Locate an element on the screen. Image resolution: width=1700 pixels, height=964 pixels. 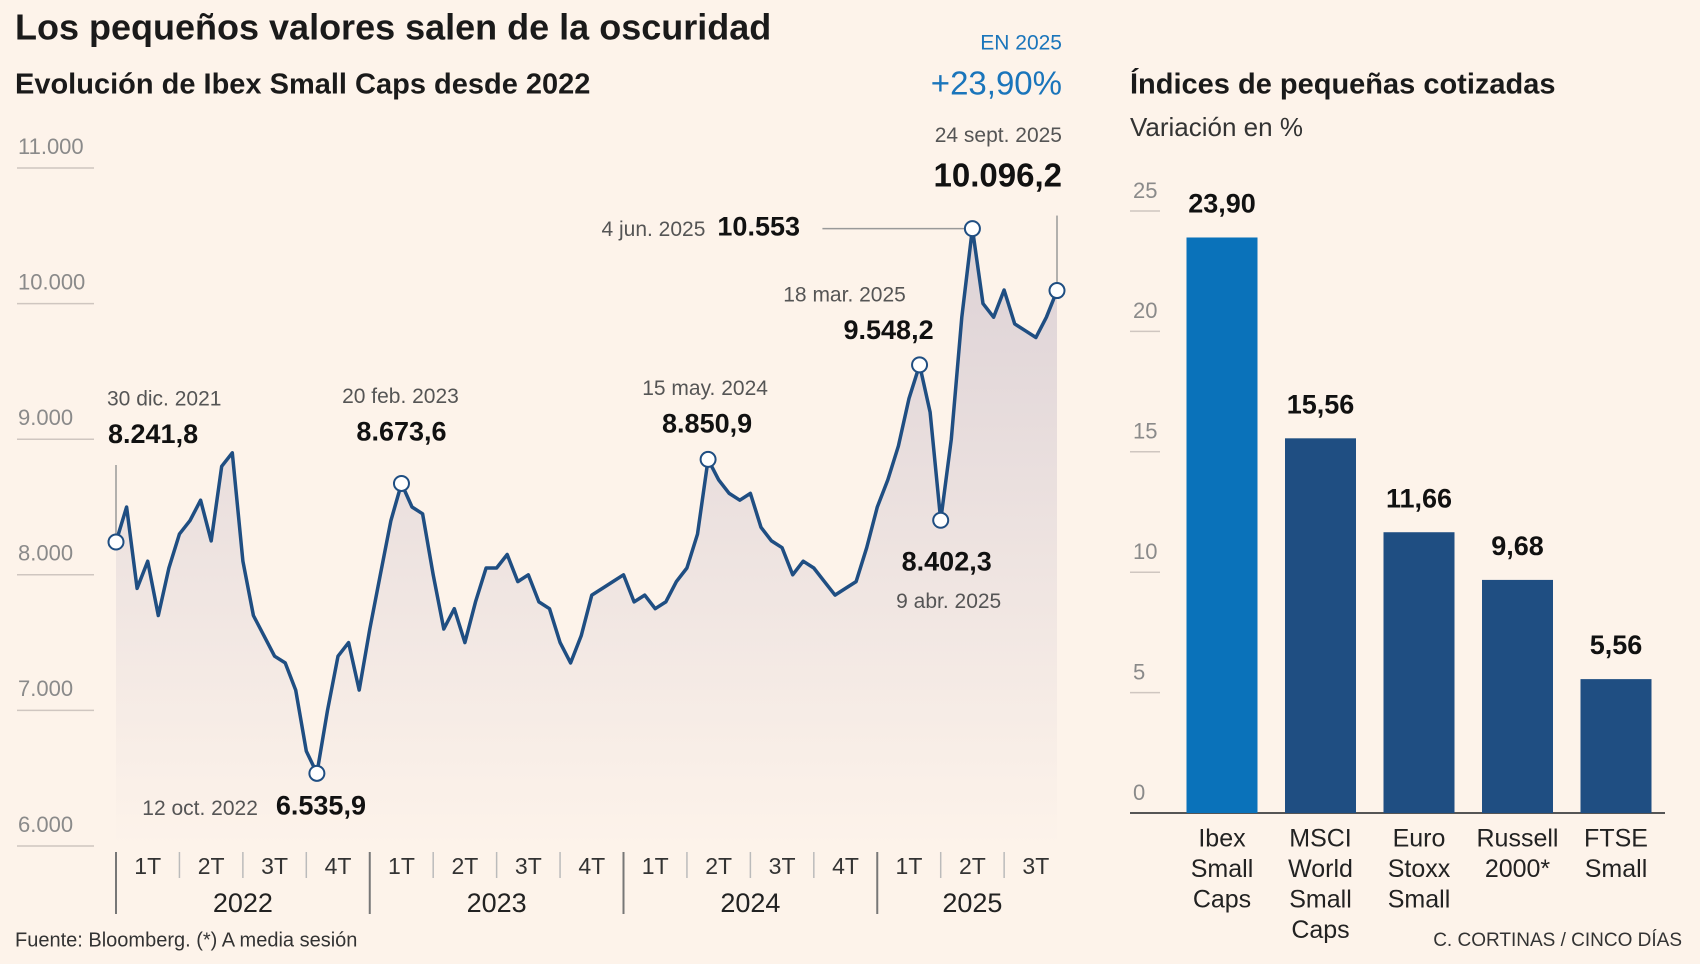
year-label: 2025 is located at coordinates (972, 903).